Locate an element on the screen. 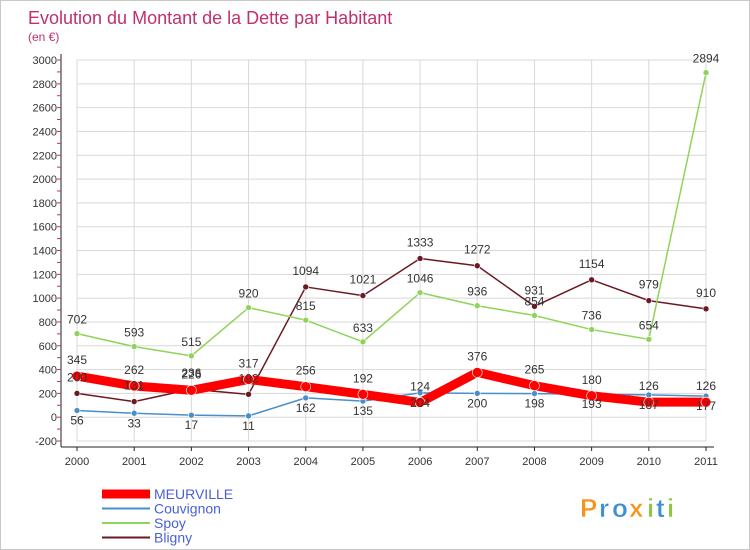 Image resolution: width=750 pixels, height=550 pixels. x-tick-label: 2002 is located at coordinates (191, 462).